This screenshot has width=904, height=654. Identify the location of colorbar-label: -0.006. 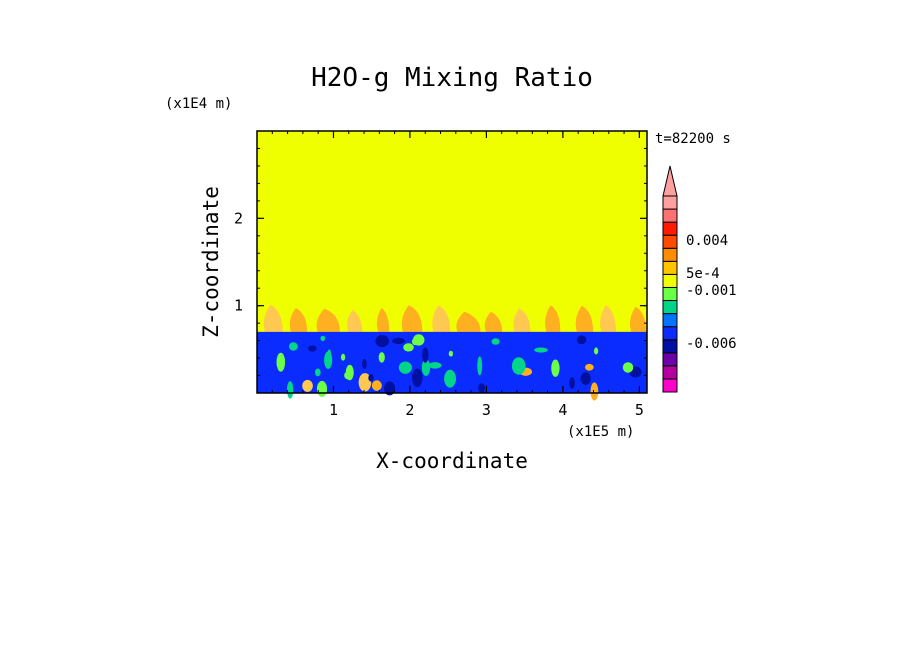
(711, 344).